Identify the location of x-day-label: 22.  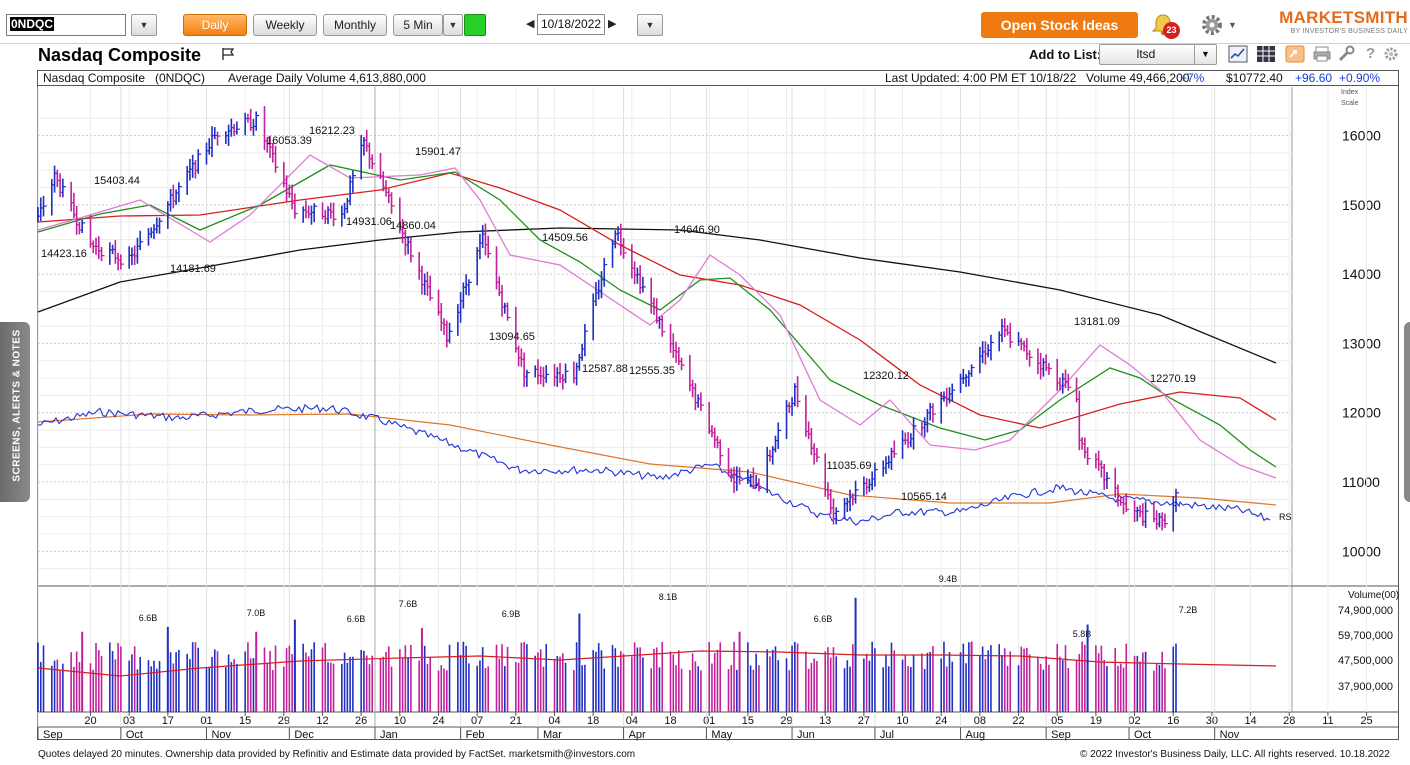
(1018, 721).